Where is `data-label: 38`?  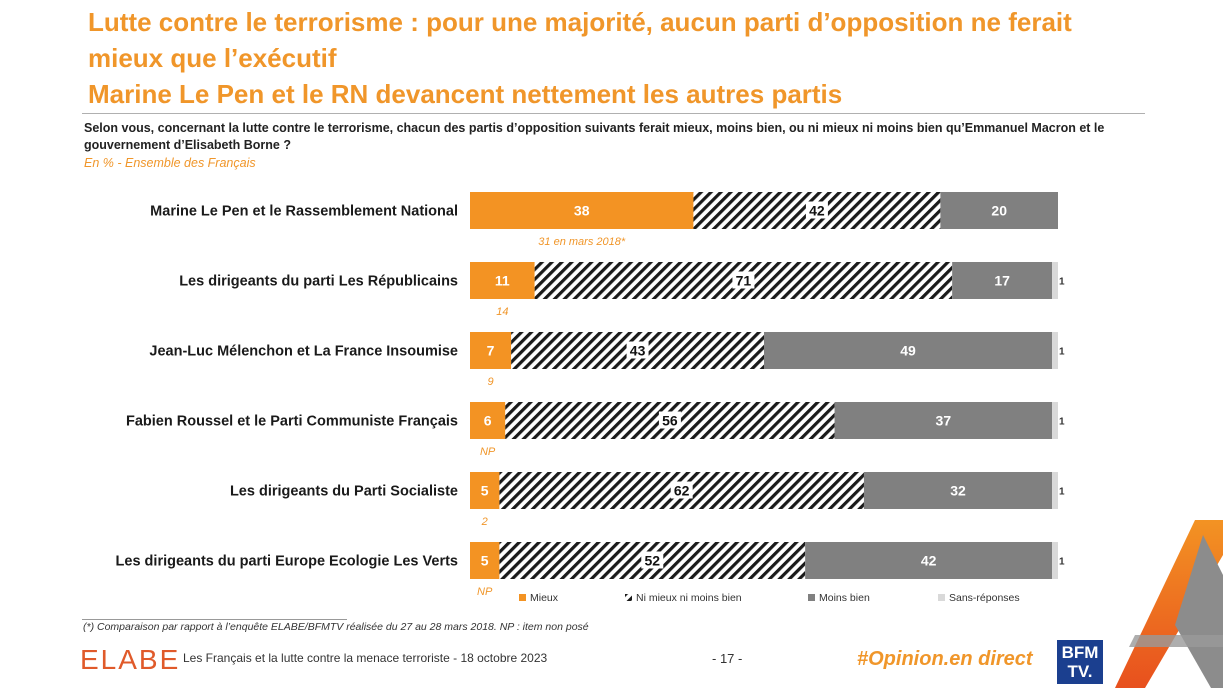 data-label: 38 is located at coordinates (582, 211).